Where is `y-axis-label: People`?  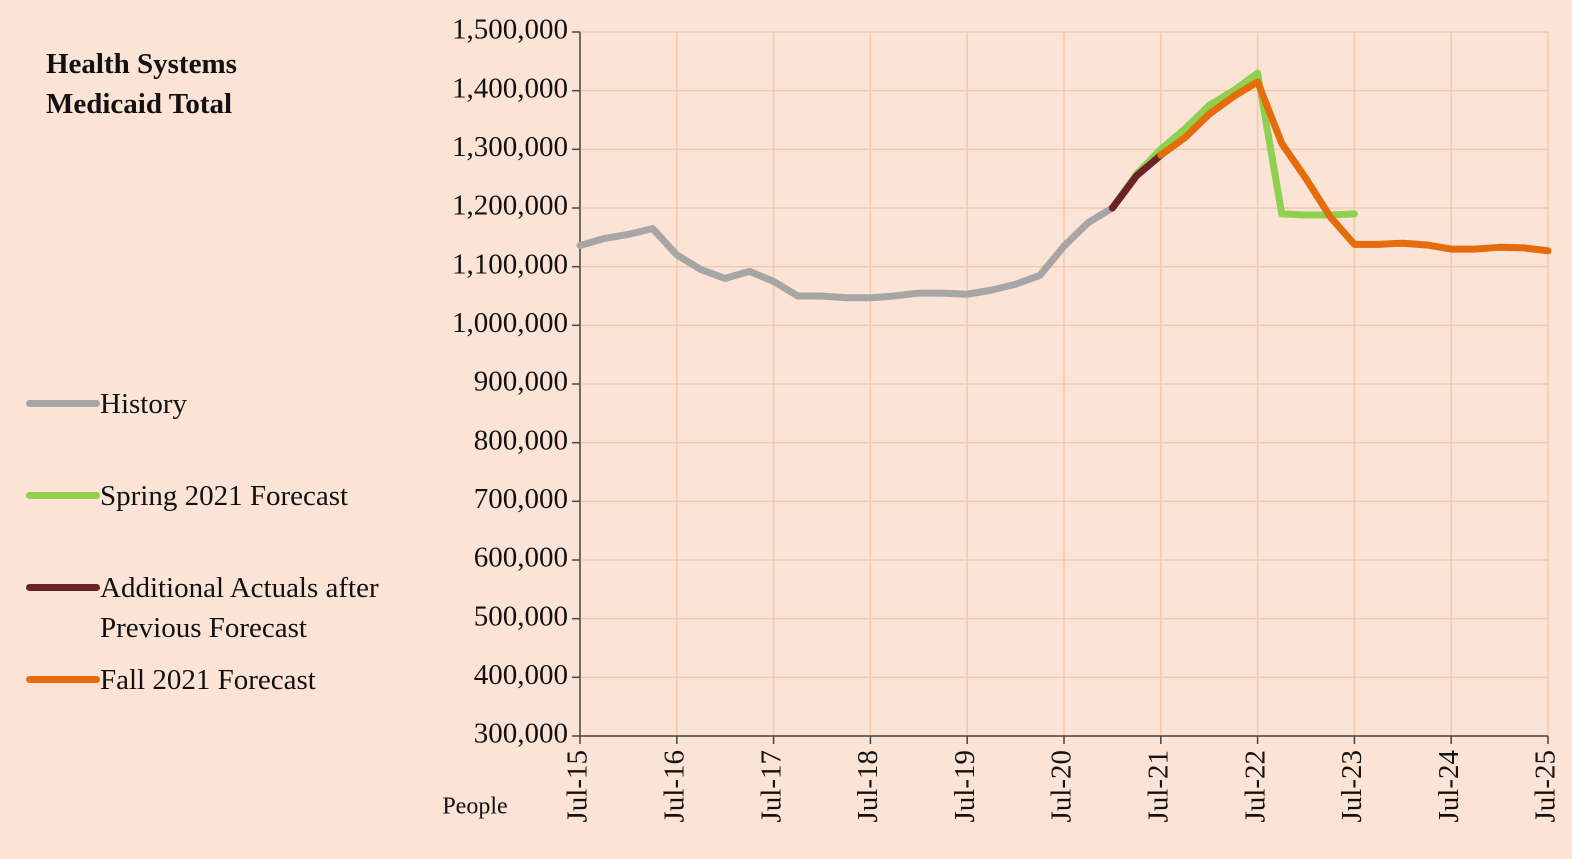
y-axis-label: People is located at coordinates (474, 807).